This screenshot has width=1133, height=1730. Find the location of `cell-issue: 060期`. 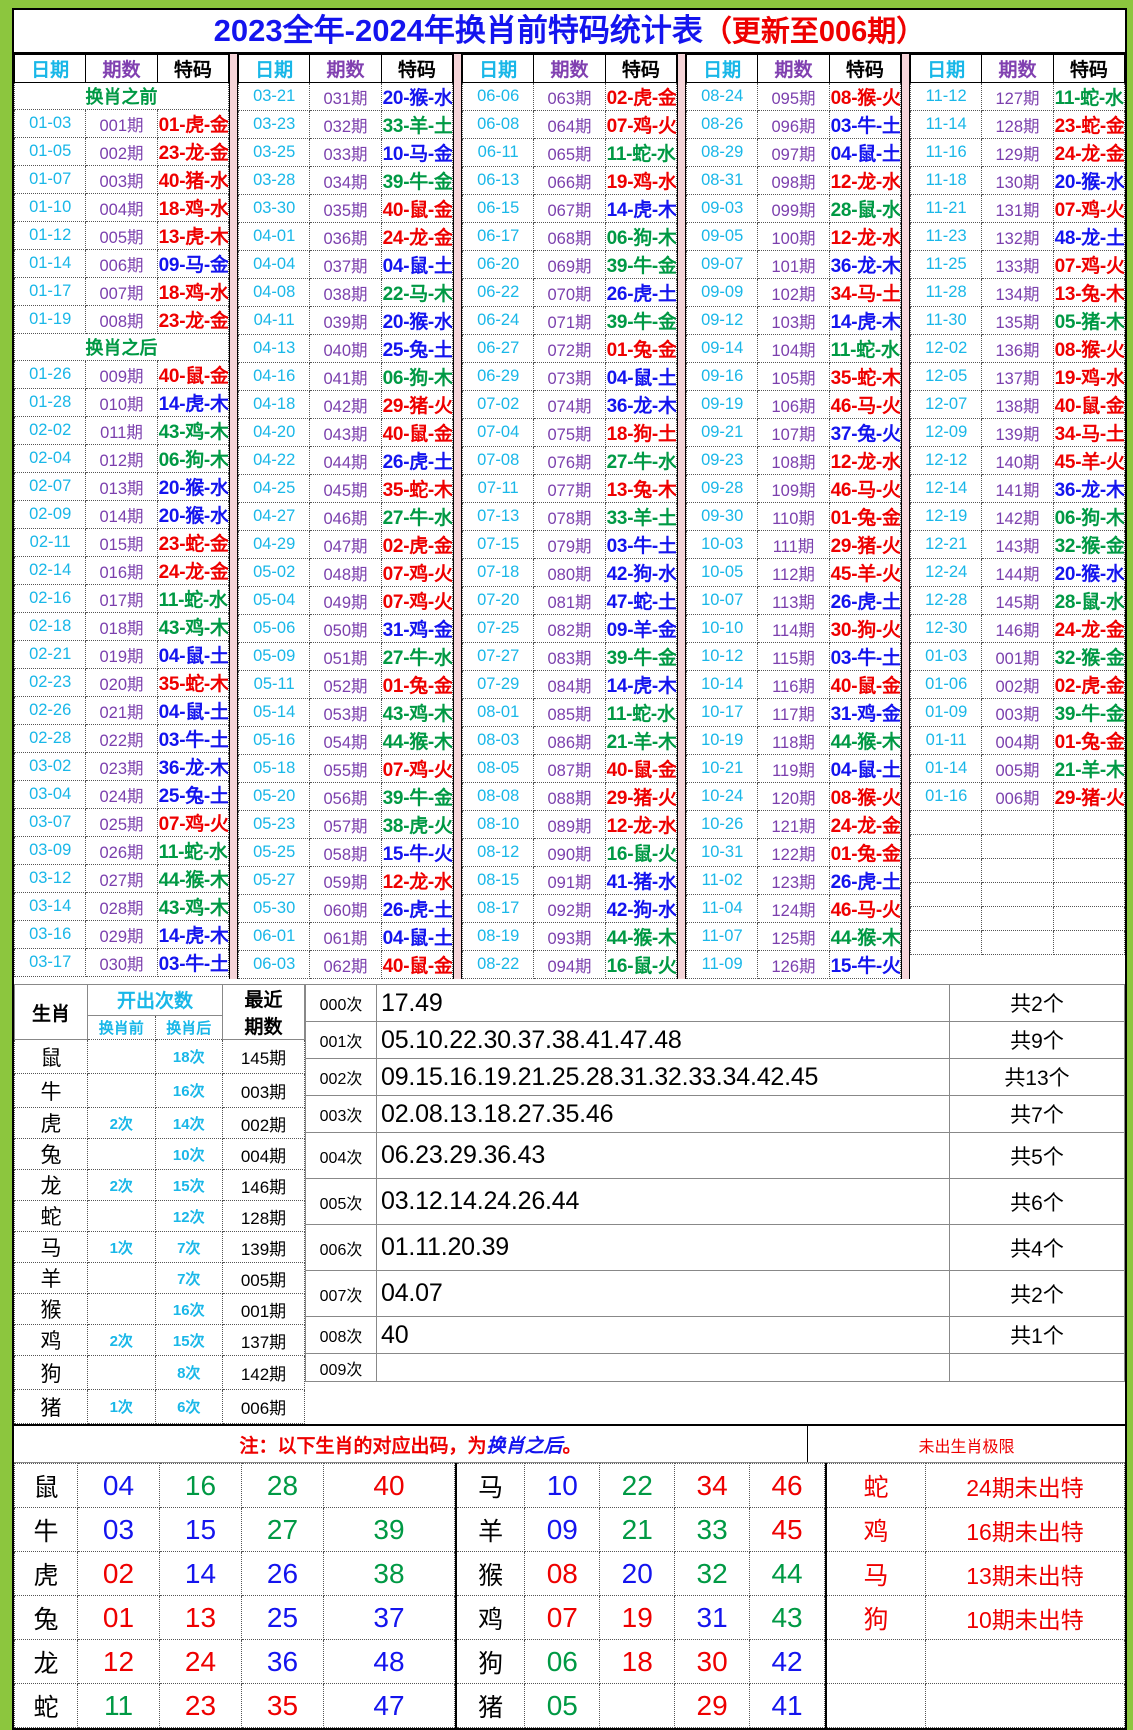

cell-issue: 060期 is located at coordinates (345, 908).